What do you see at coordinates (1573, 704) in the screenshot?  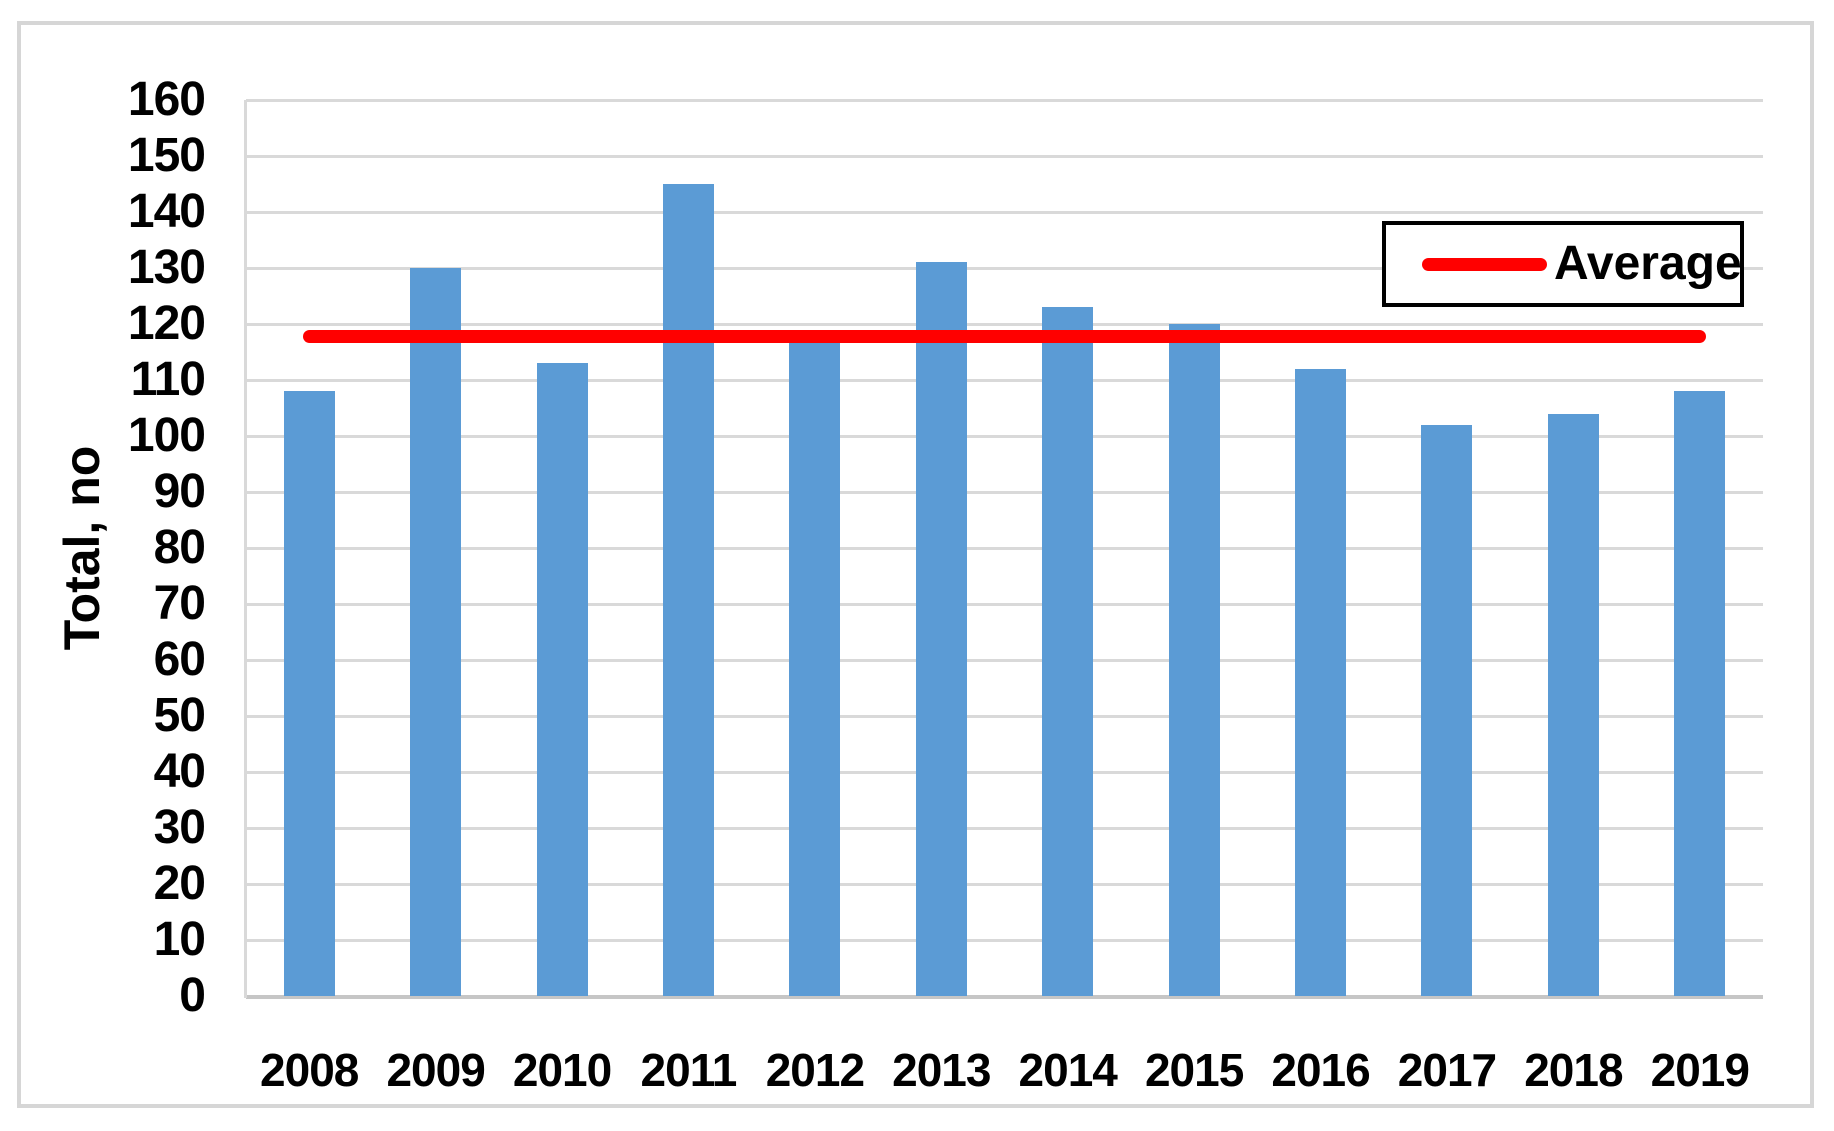 I see `bar-2018` at bounding box center [1573, 704].